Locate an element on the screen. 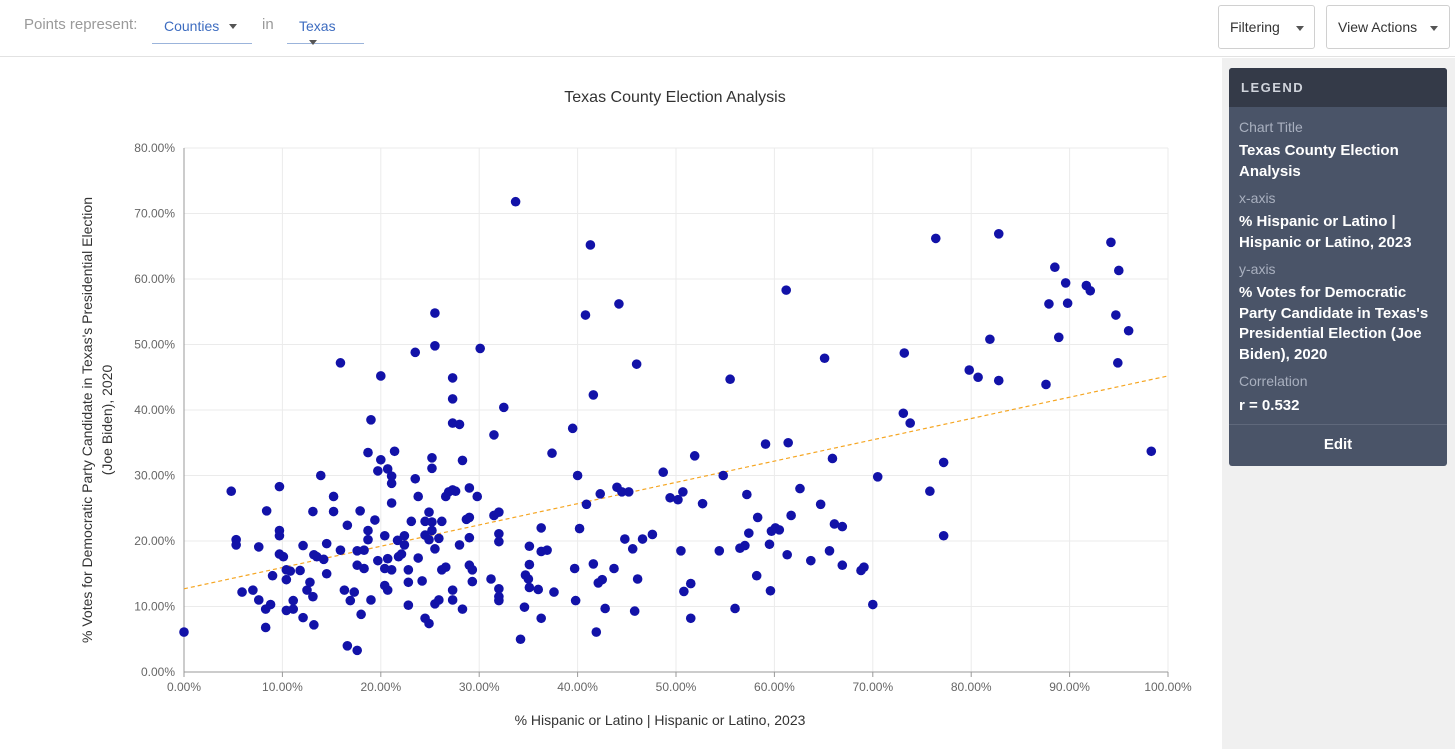  unit-select: Counties is located at coordinates (202, 27).